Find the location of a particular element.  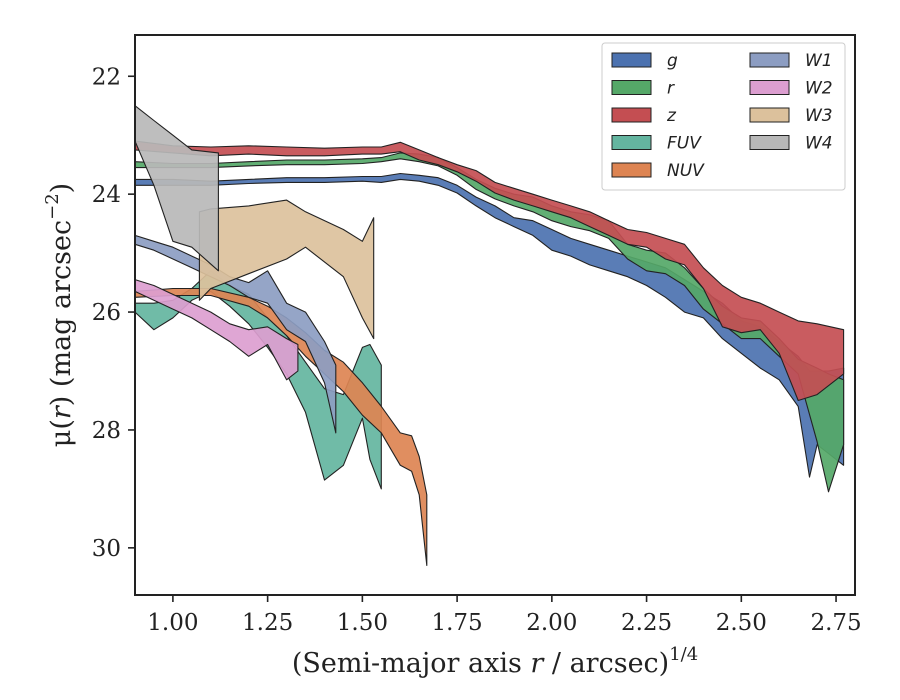

x-tick-label: 1.25 is located at coordinates (267, 623).